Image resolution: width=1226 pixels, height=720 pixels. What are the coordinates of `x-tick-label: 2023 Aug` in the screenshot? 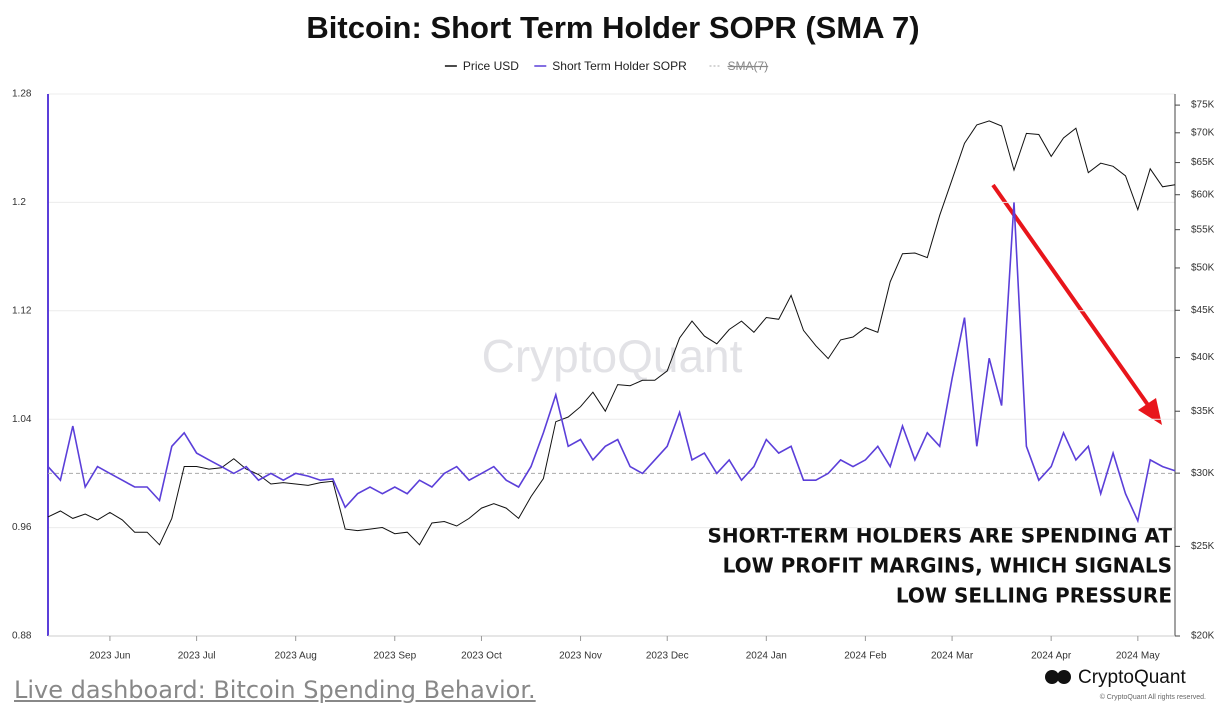 It's located at (296, 656).